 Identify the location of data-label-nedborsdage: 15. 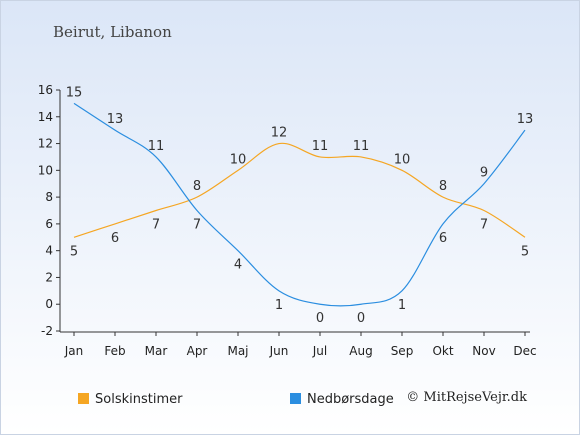
(74, 92).